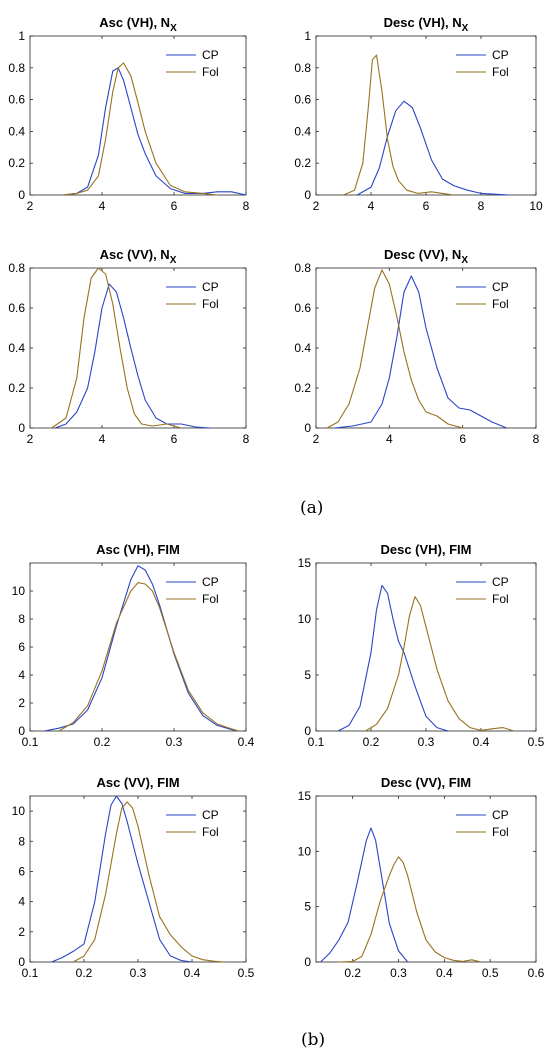  Describe the element at coordinates (425, 549) in the screenshot. I see `chart-title: Desc (VH), FIM` at that location.